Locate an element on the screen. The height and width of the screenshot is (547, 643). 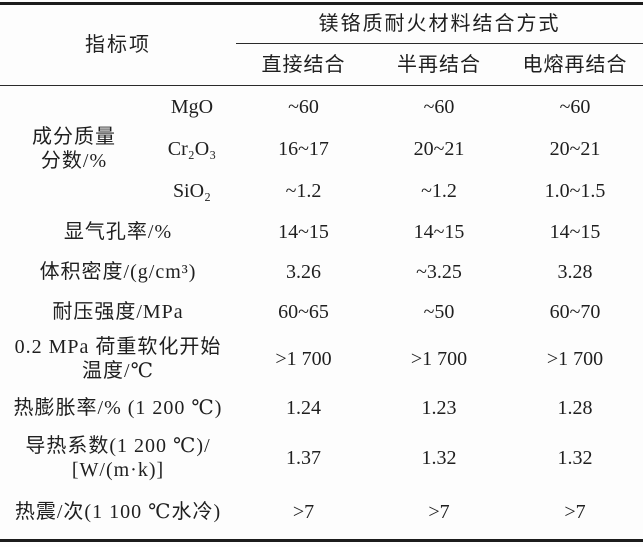
table-row-softening-temperature: 0.2 MPa 荷重软化开始 温度/℃ >1 700 >1 700 >1 700 is located at coordinates (321, 359).